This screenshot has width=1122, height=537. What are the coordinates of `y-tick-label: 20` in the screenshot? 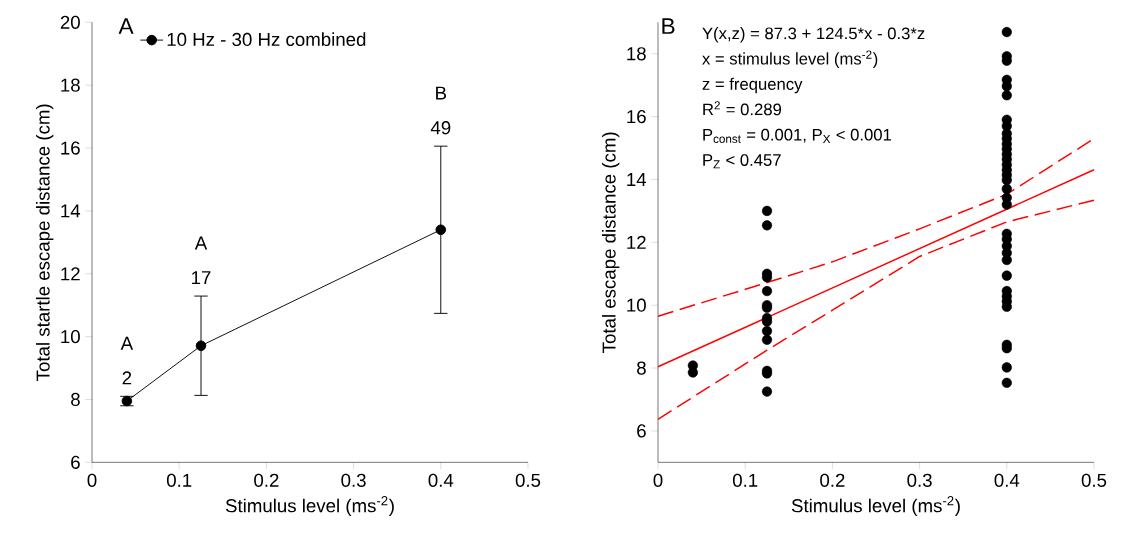 It's located at (70, 22).